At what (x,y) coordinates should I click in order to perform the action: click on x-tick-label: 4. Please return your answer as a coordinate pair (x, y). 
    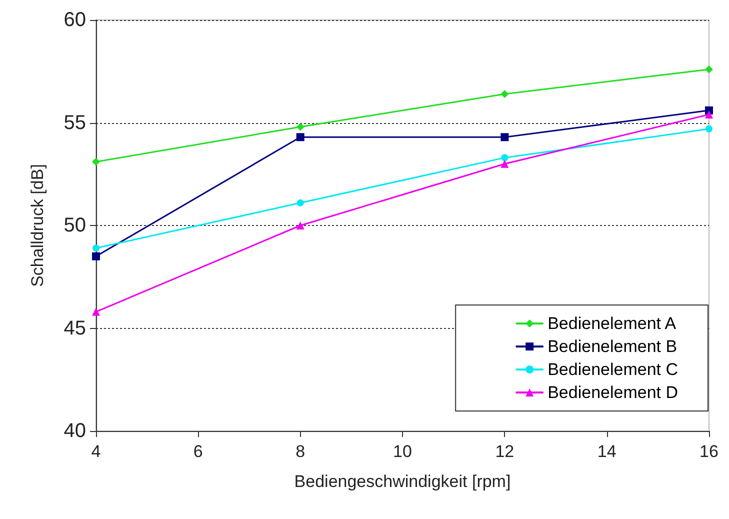
    Looking at the image, I should click on (96, 451).